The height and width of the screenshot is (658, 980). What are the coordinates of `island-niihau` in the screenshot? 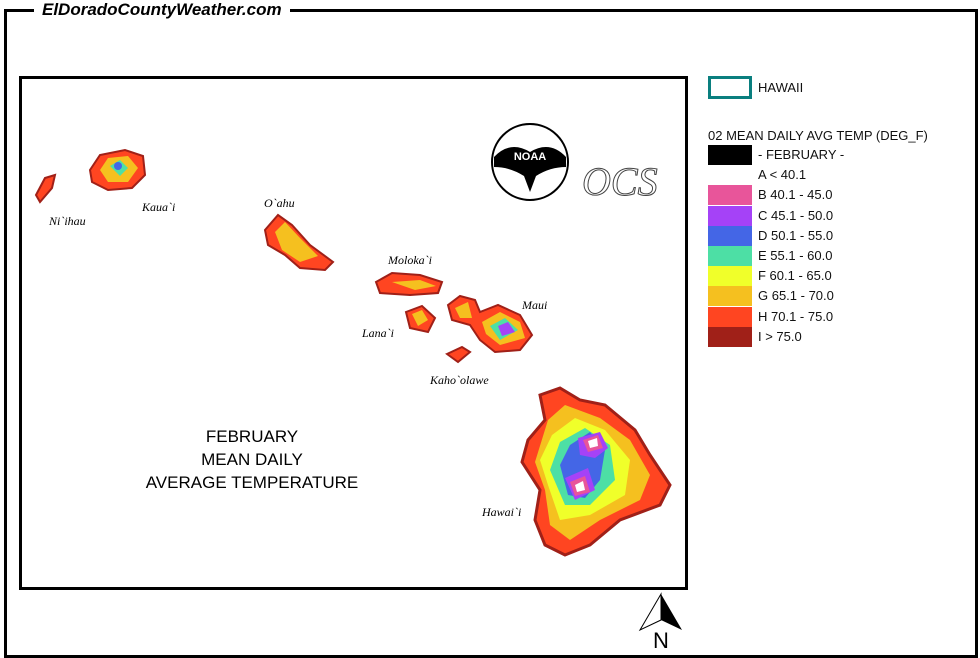 It's located at (45, 188).